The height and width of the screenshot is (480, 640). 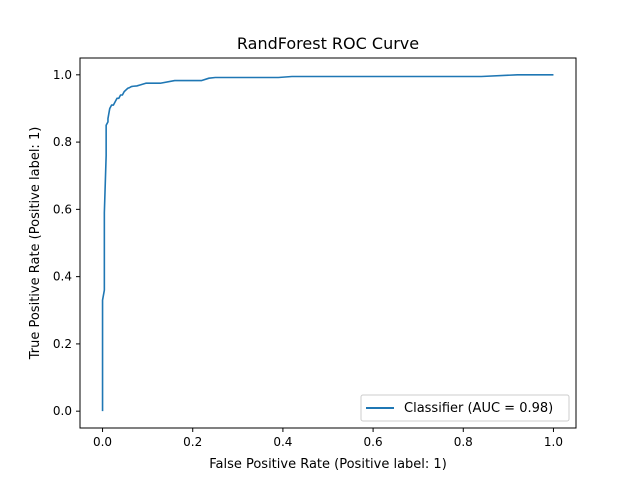 I want to click on x-tick-label: 0.6, so click(x=373, y=442).